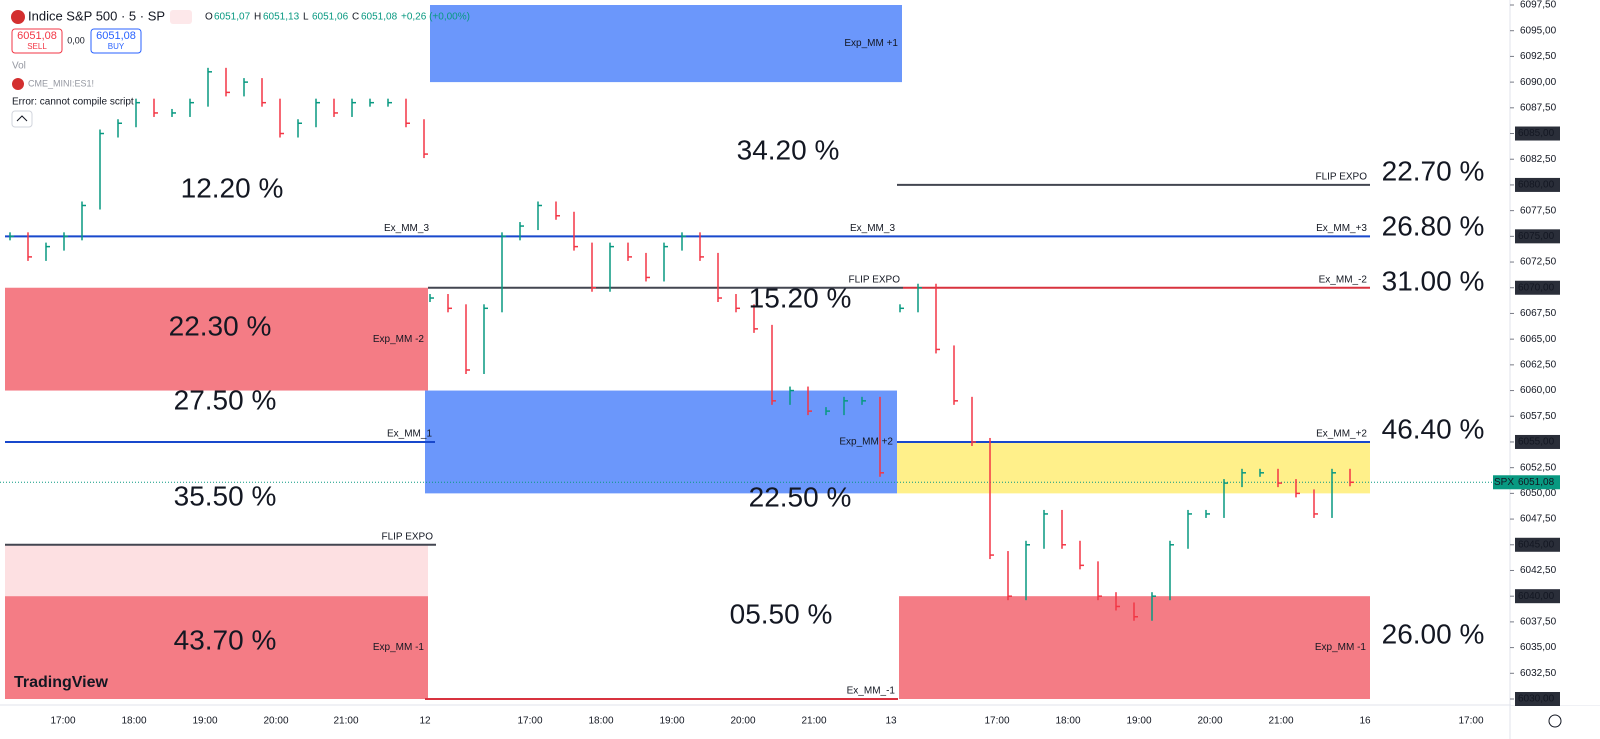 Image resolution: width=1600 pixels, height=739 pixels. Describe the element at coordinates (1365, 721) in the screenshot. I see `time-label: 16` at that location.